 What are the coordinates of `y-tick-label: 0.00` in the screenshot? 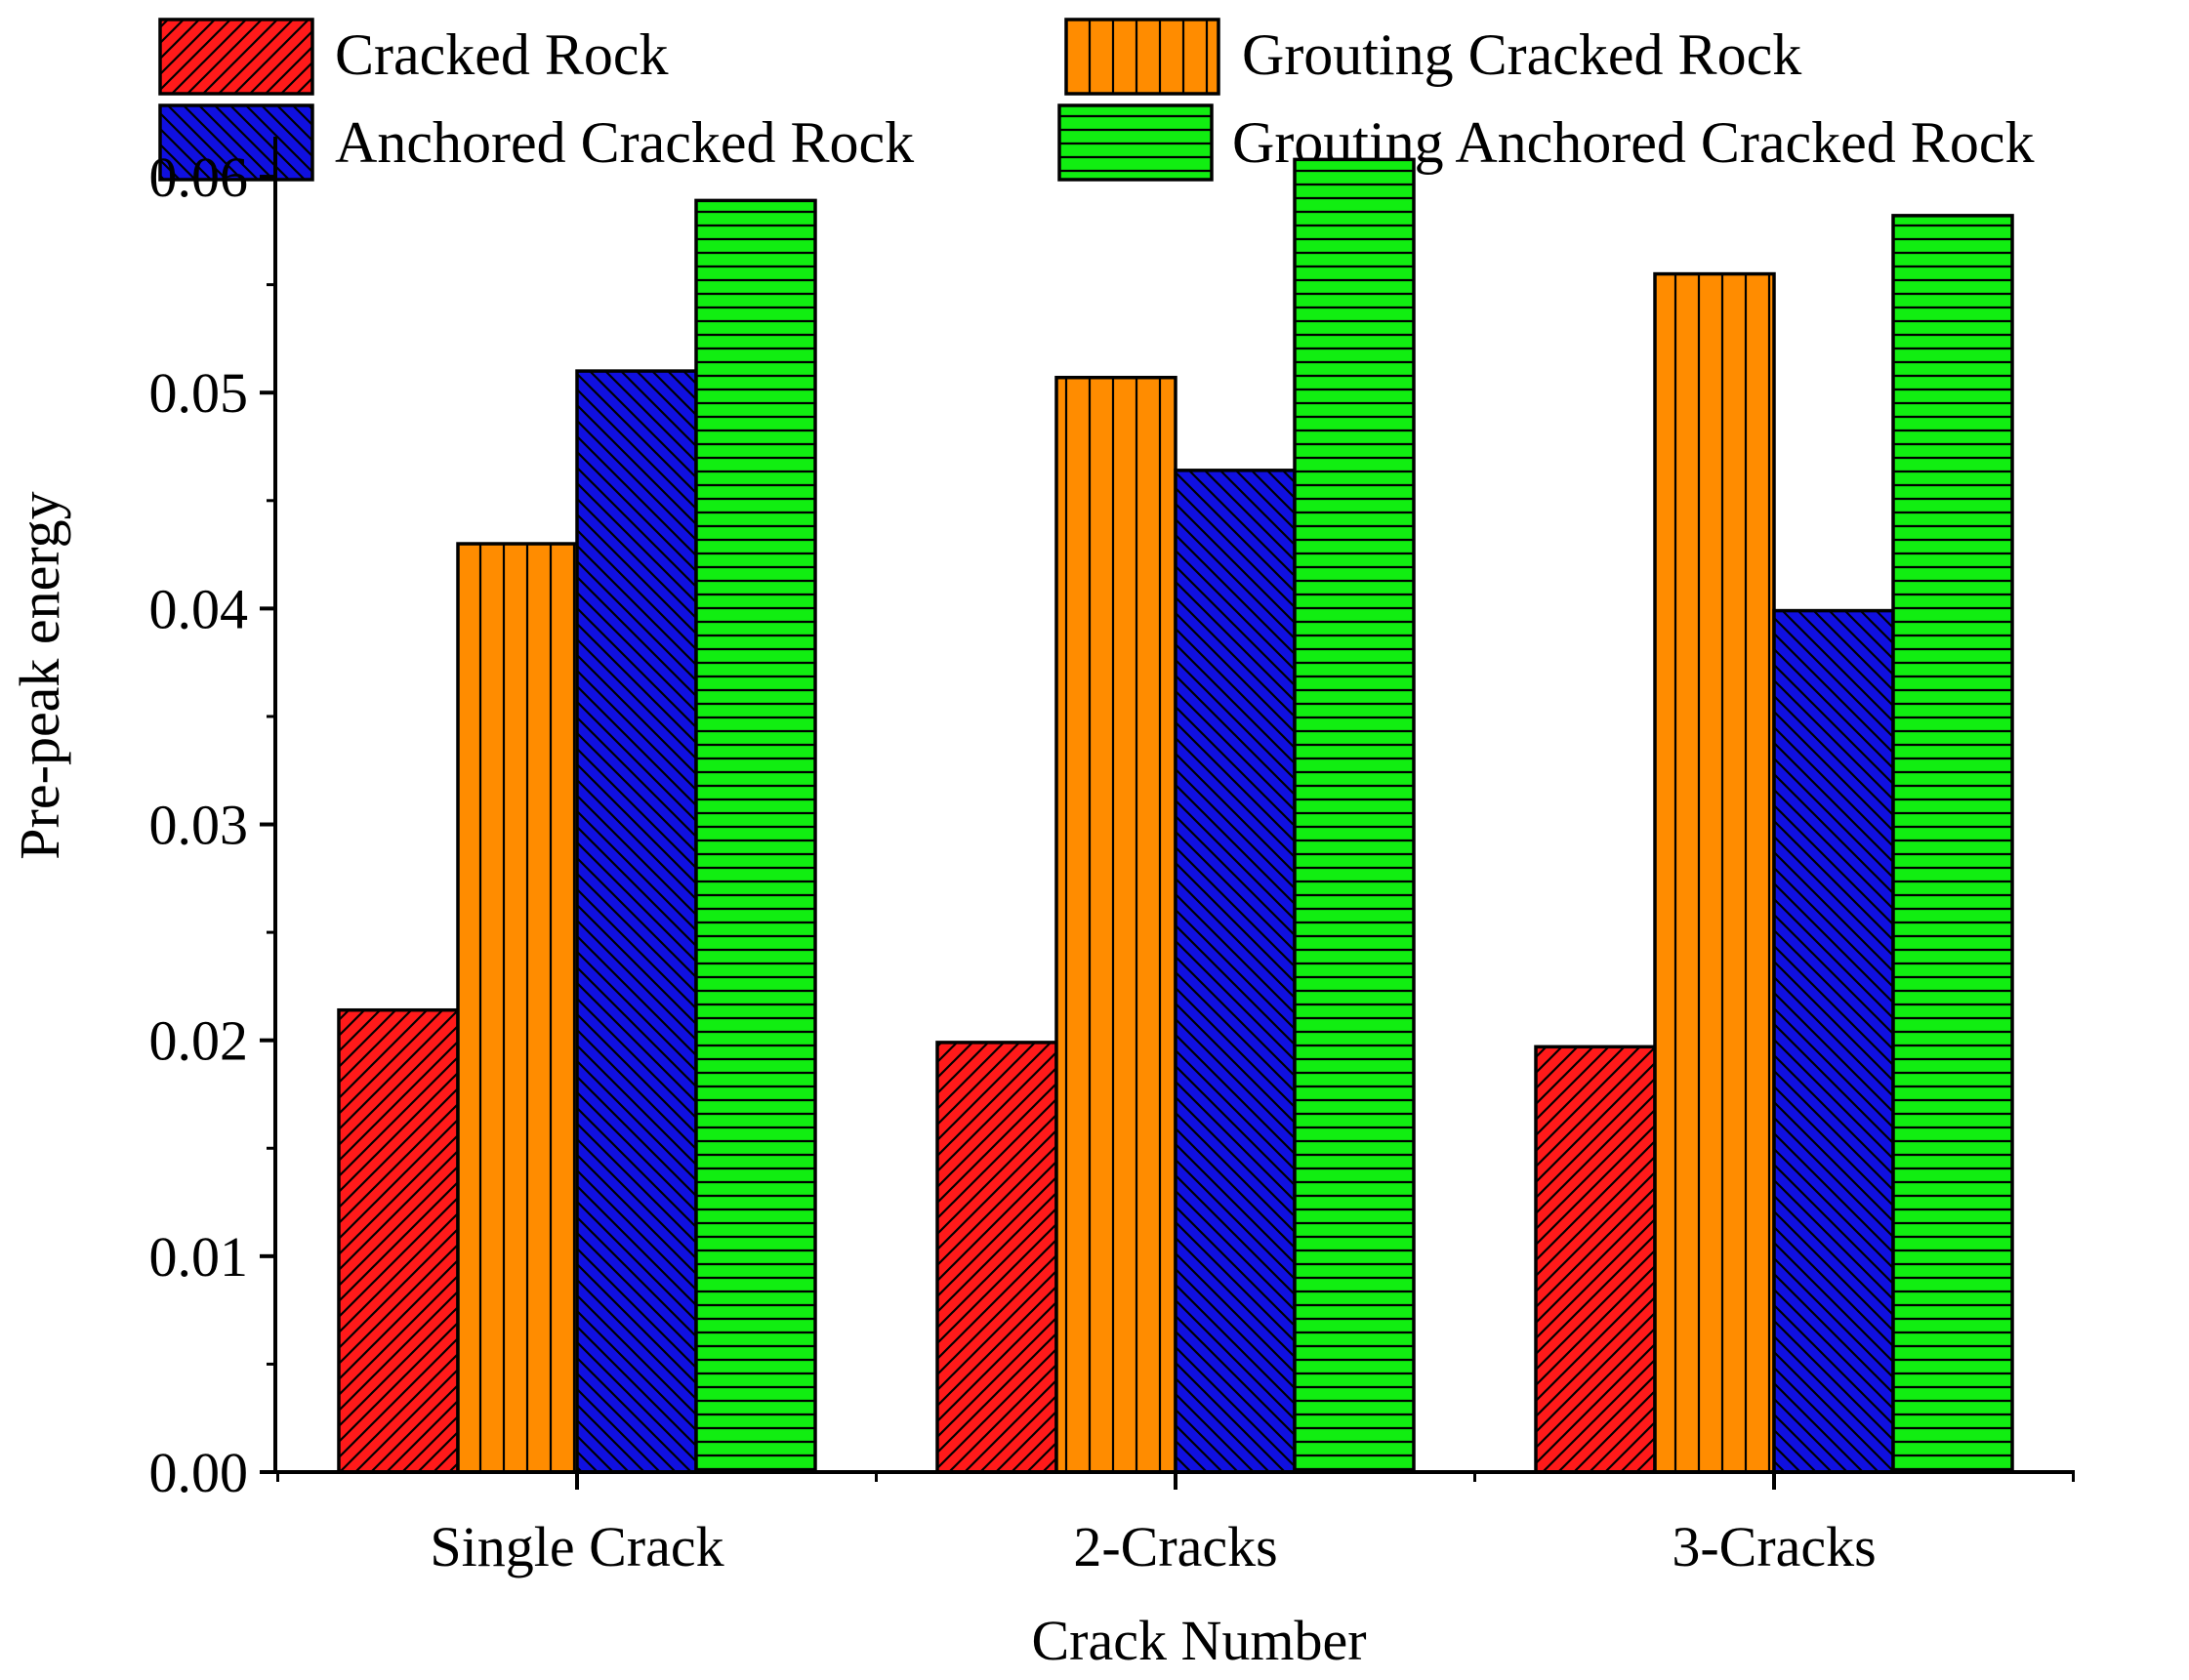 It's located at (199, 1472).